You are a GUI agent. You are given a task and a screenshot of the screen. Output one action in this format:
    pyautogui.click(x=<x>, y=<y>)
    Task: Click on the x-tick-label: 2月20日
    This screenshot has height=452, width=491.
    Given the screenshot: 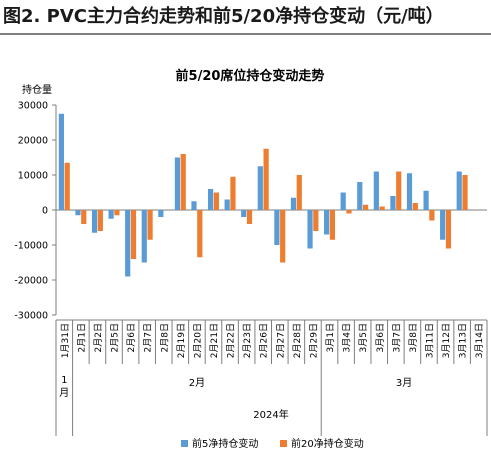 What is the action you would take?
    pyautogui.click(x=197, y=340)
    